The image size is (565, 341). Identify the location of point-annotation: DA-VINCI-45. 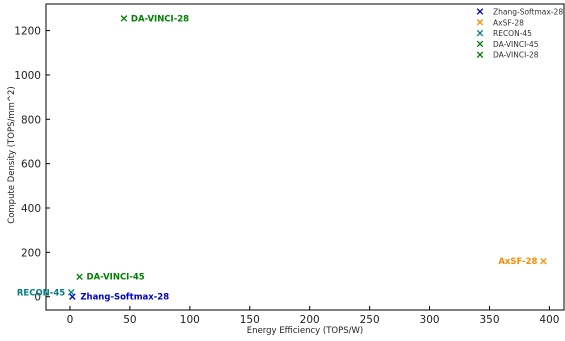
(116, 278).